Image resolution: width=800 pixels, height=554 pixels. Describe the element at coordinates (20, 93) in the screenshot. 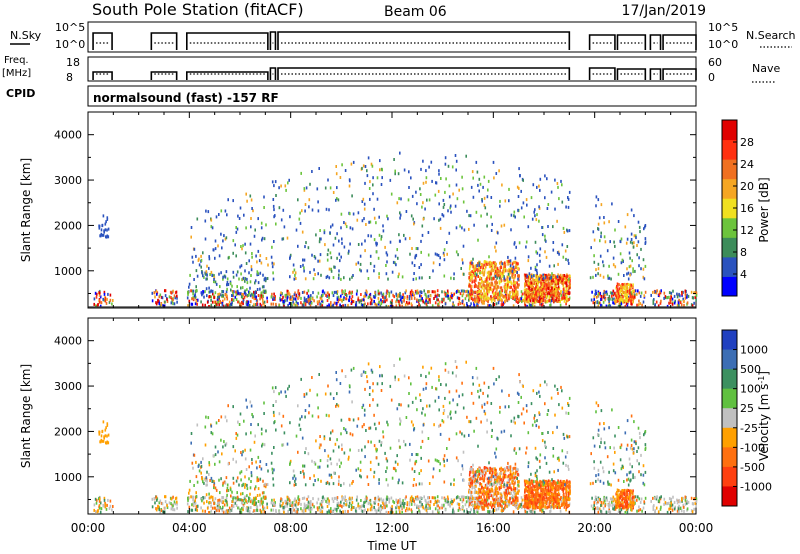

I see `cpid-label: CPID` at that location.